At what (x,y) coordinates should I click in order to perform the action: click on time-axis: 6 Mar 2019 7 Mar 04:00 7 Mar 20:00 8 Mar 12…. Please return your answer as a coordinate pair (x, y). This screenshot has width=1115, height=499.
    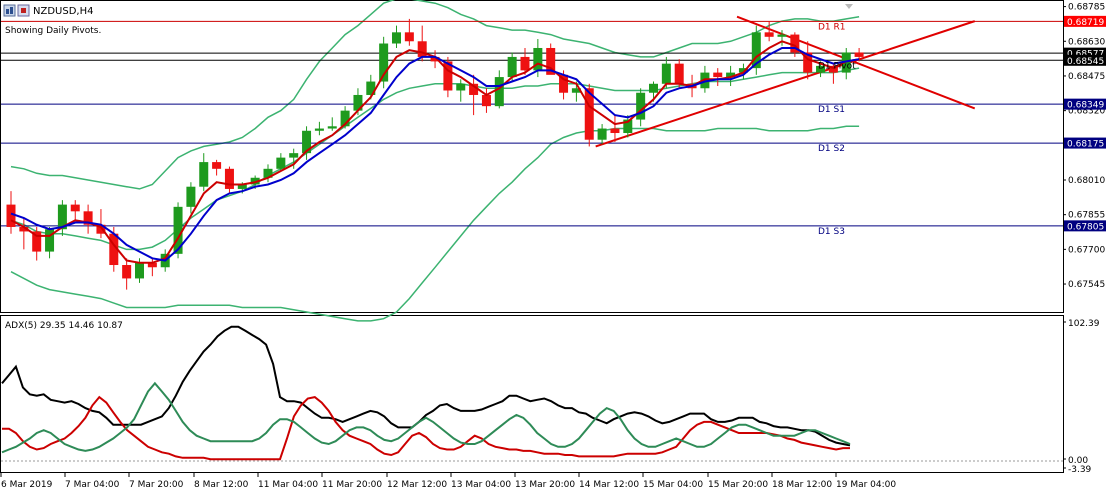
    Looking at the image, I should click on (448, 481).